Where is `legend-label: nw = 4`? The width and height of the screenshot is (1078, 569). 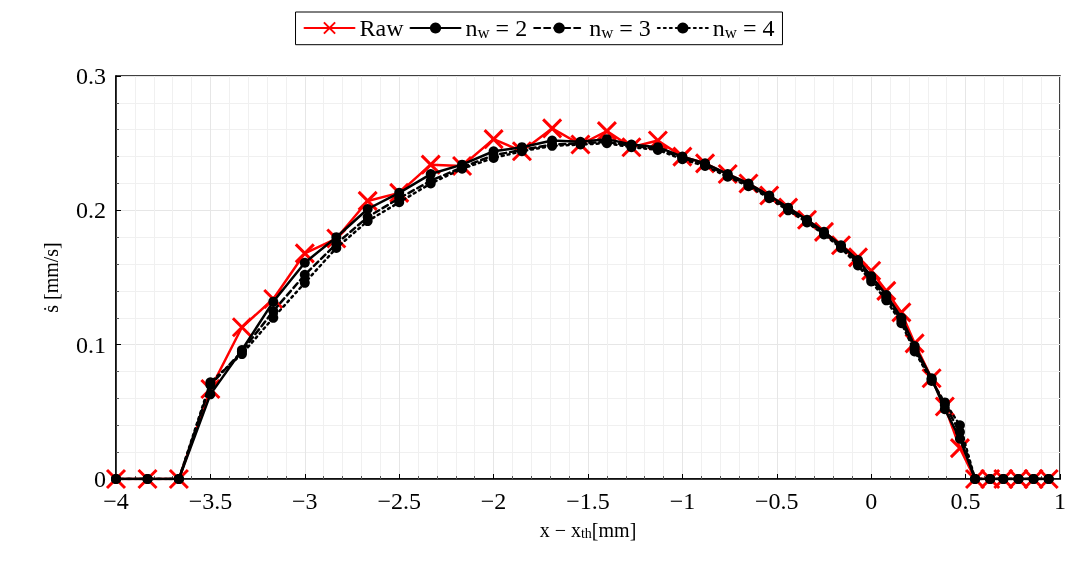
legend-label: nw = 4 is located at coordinates (743, 28).